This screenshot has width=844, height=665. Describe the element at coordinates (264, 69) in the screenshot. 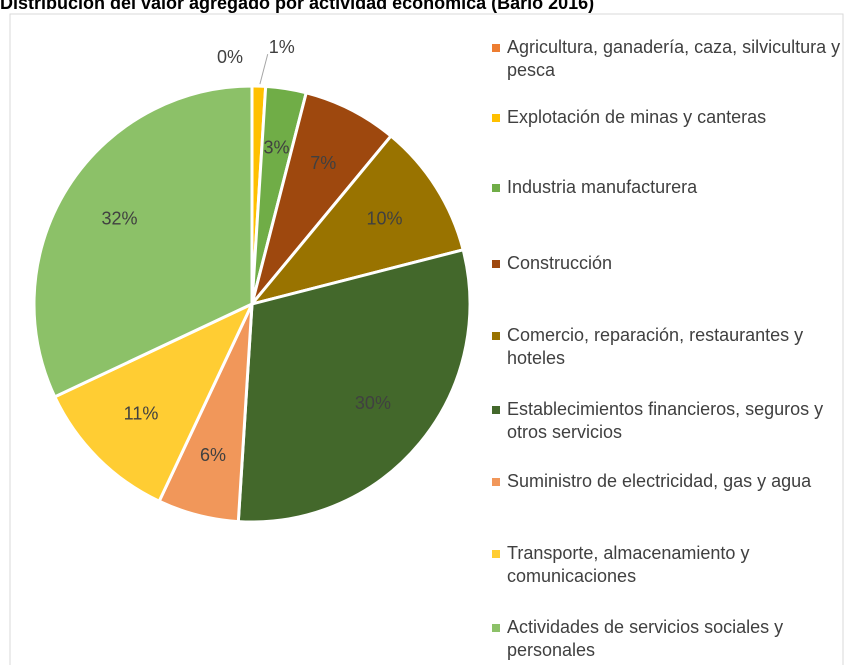

I see `leader-line` at that location.